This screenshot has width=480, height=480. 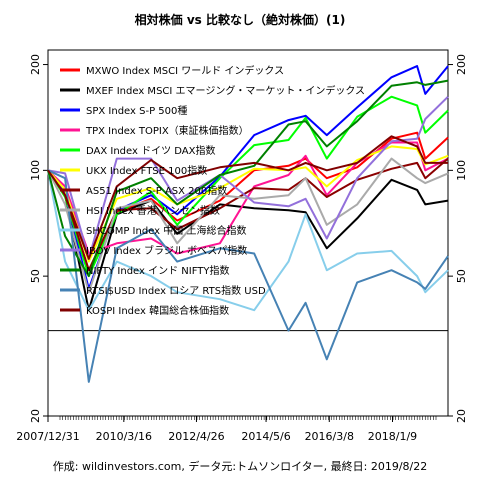 What do you see at coordinates (153, 210) in the screenshot?
I see `legend-label: HSI Index 香港 ハンセン指数` at bounding box center [153, 210].